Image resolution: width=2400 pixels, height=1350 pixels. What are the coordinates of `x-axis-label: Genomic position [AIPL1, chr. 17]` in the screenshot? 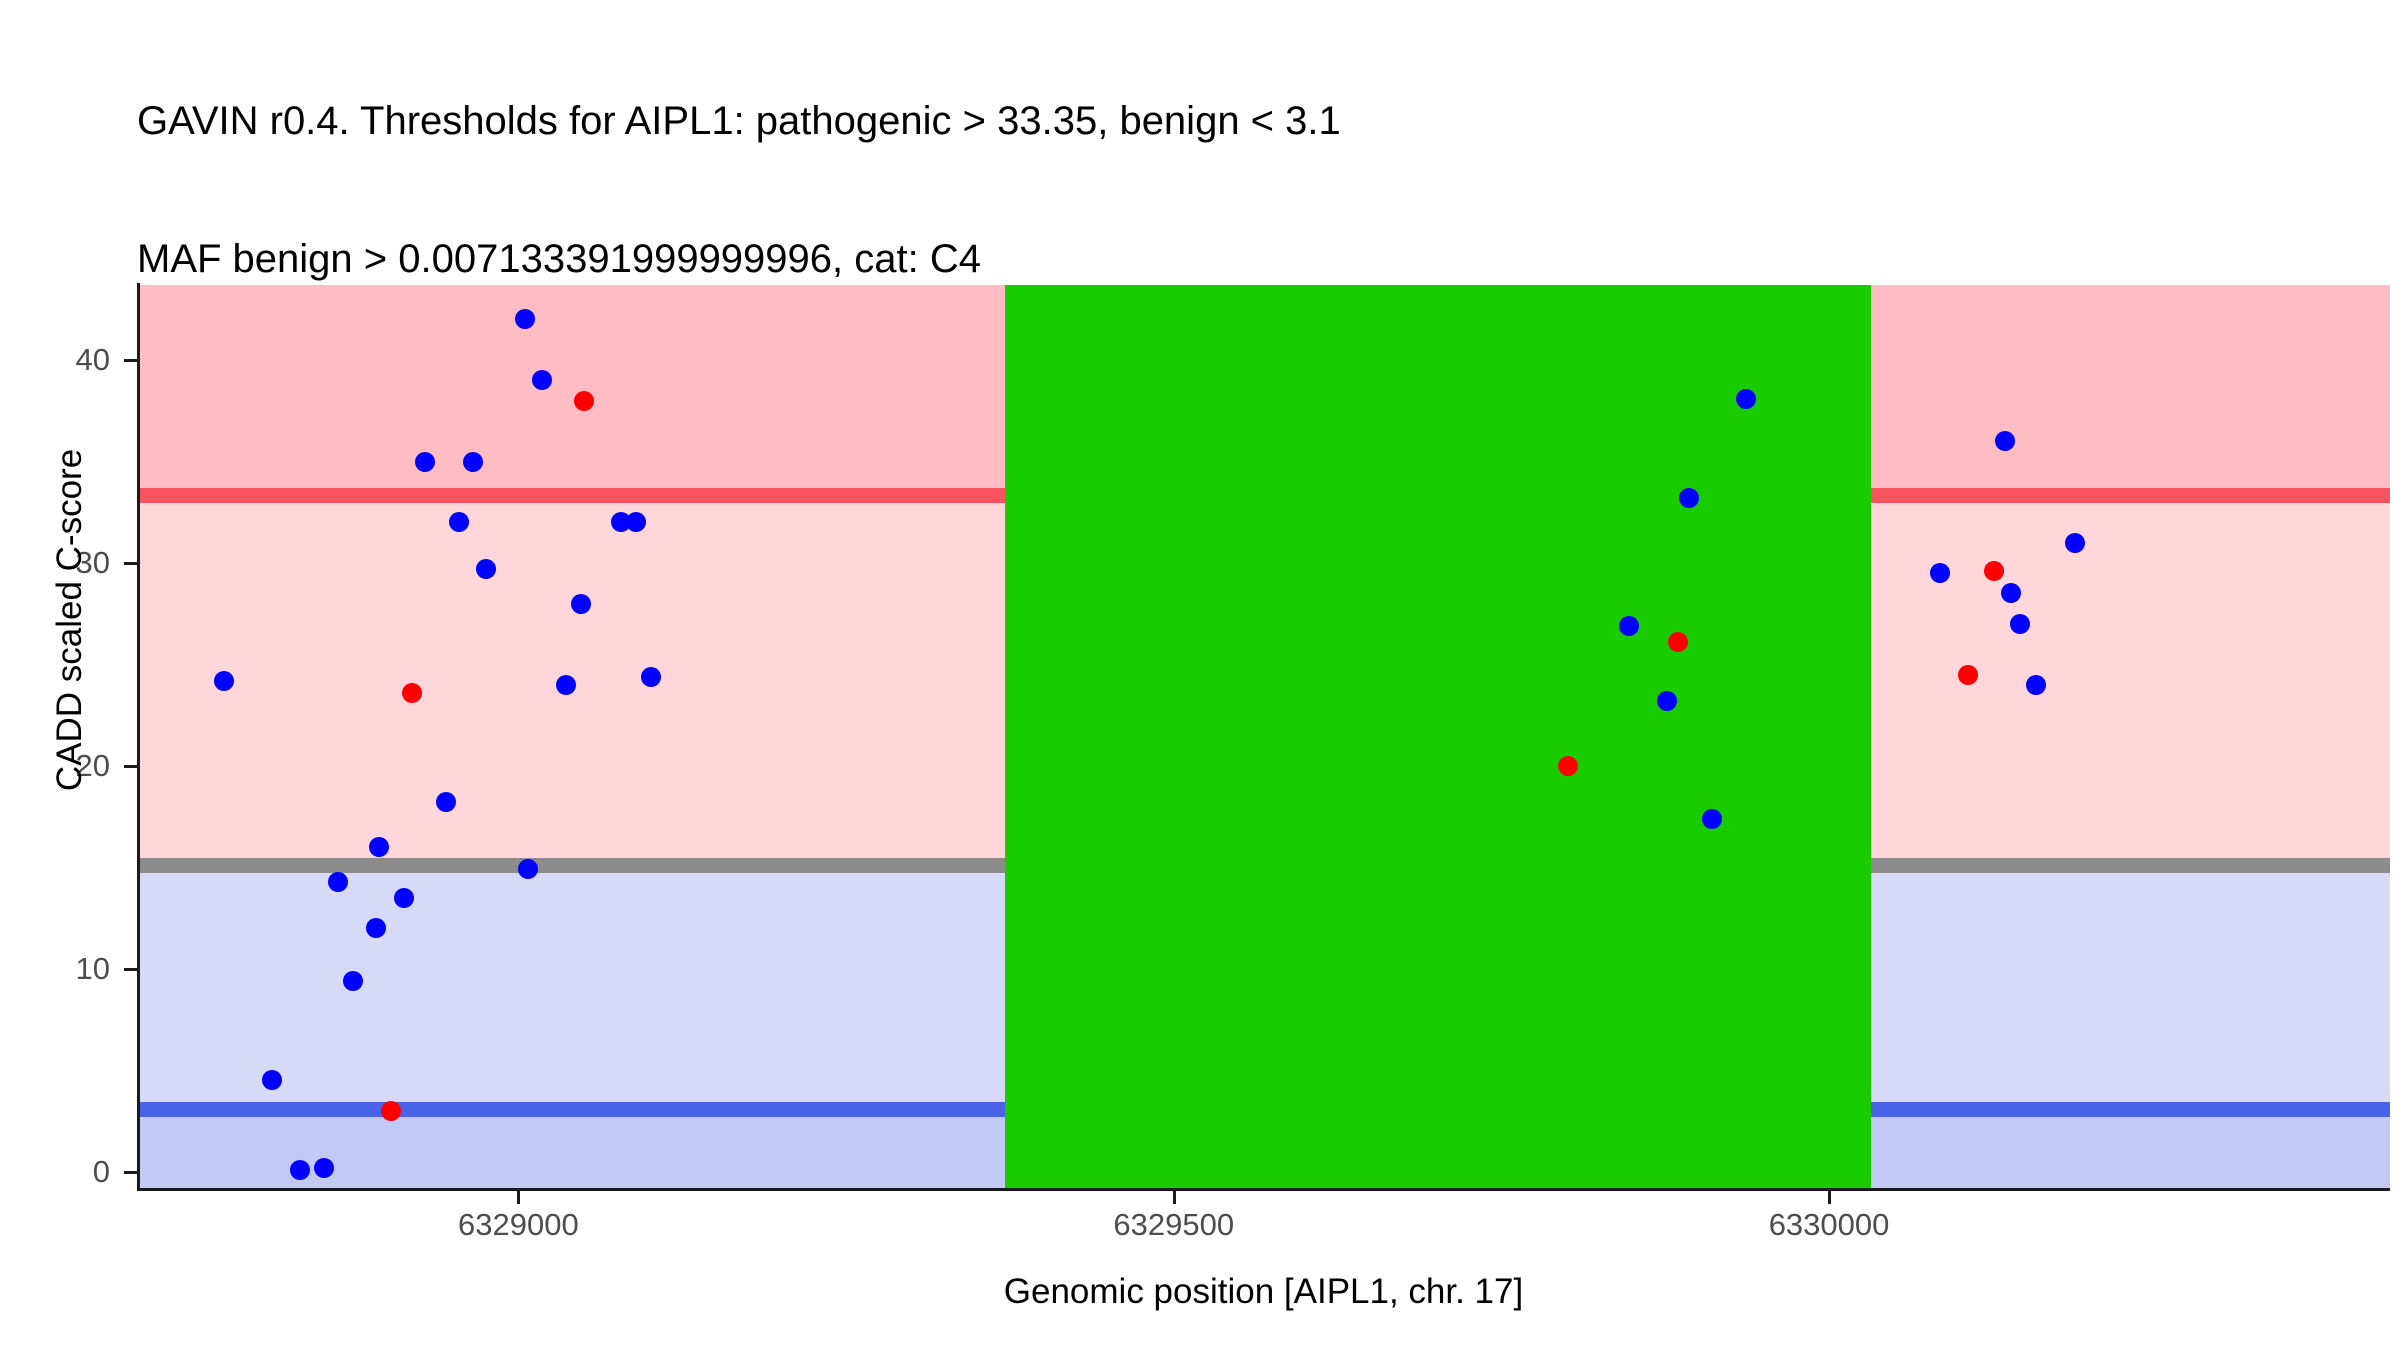 It's located at (1263, 1291).